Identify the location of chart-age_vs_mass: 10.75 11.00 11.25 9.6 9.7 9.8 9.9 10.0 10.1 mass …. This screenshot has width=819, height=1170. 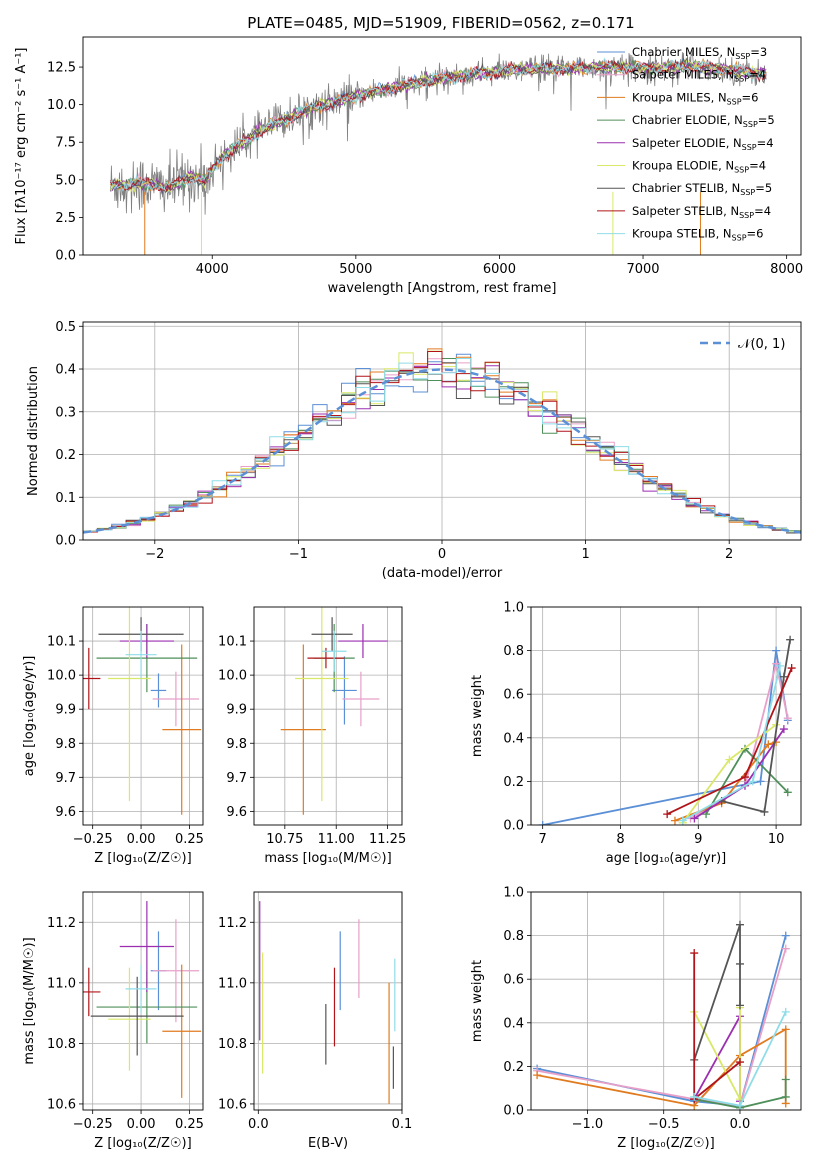
(312, 736).